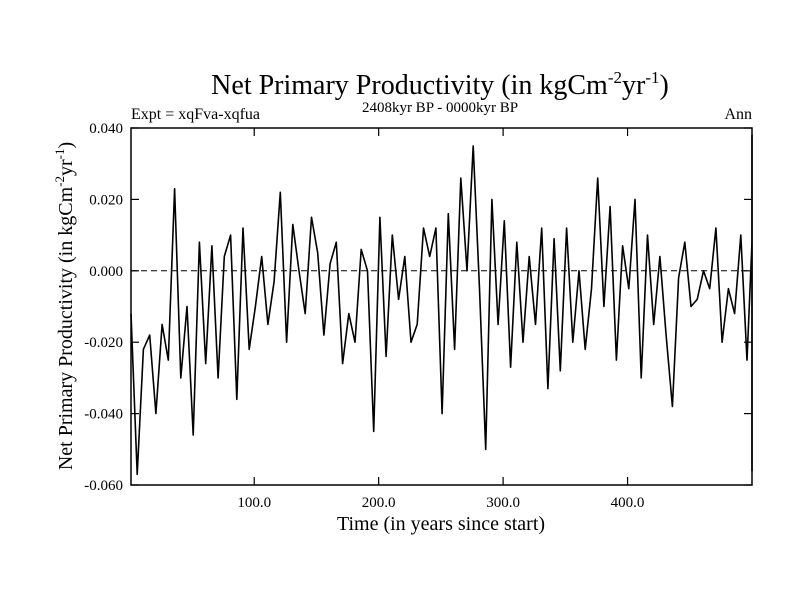 The height and width of the screenshot is (600, 800). Describe the element at coordinates (106, 272) in the screenshot. I see `y-tick-label: 0.000` at that location.